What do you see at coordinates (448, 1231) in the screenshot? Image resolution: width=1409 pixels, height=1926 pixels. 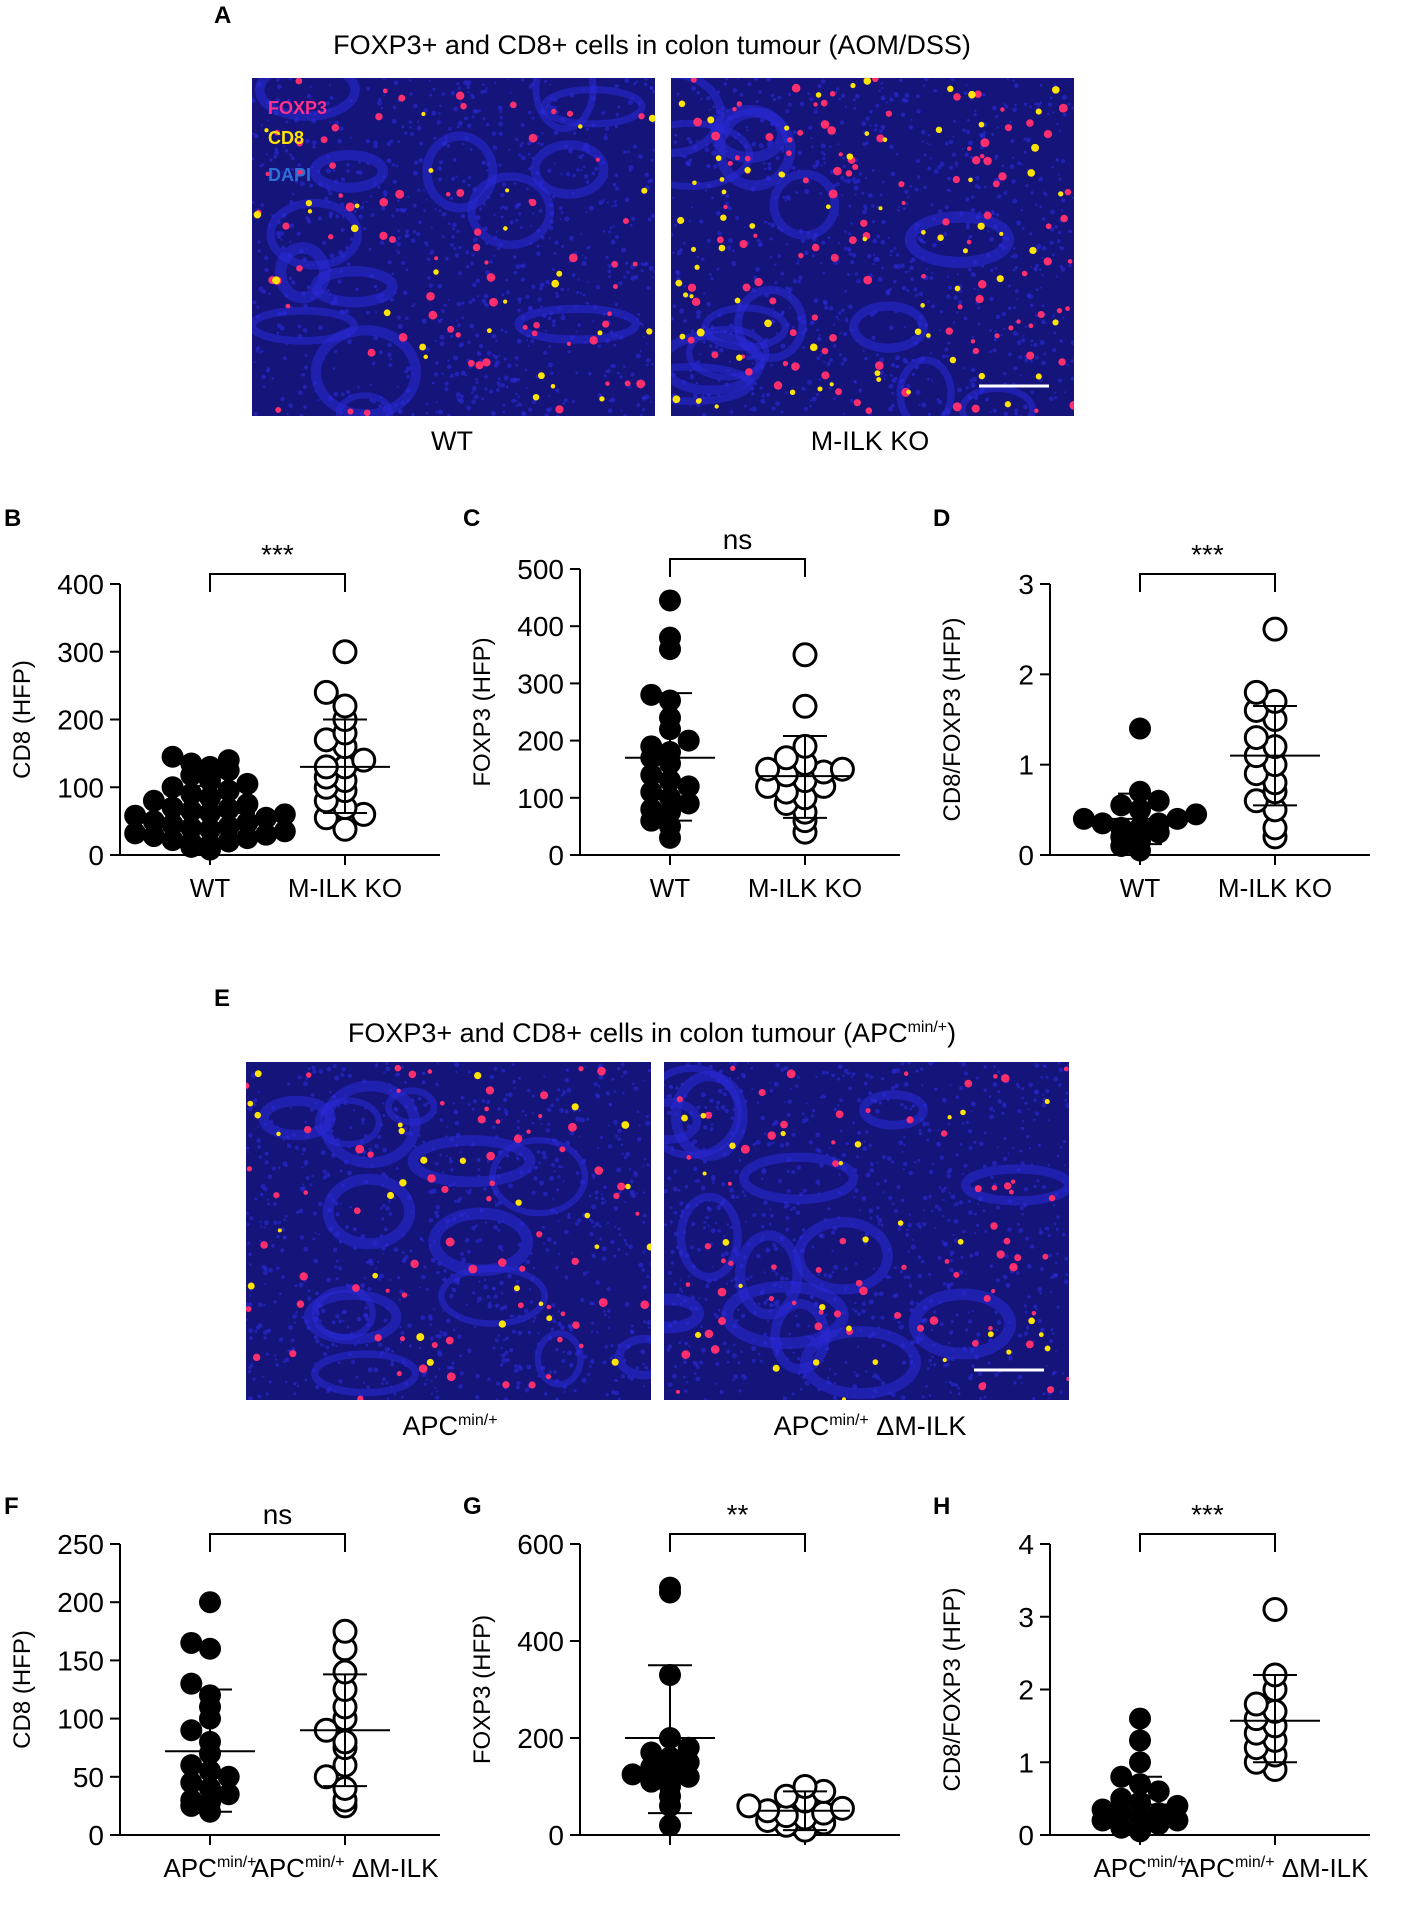 I see `micrograph-apc-image` at bounding box center [448, 1231].